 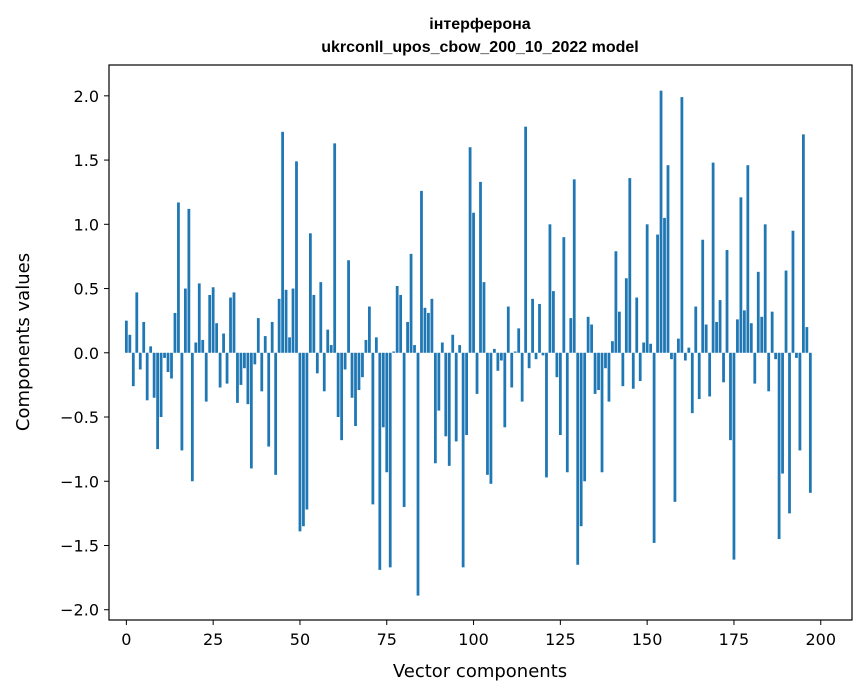 What do you see at coordinates (479, 47) in the screenshot?
I see `chart-title-line2: ukrconll_upos_cbow_200_10_2022 model` at bounding box center [479, 47].